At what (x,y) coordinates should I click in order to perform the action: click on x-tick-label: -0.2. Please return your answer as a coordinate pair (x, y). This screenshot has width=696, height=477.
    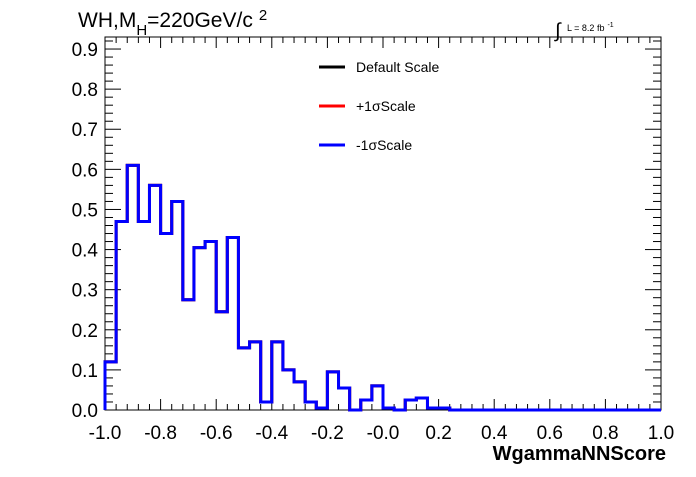
    Looking at the image, I should click on (327, 433).